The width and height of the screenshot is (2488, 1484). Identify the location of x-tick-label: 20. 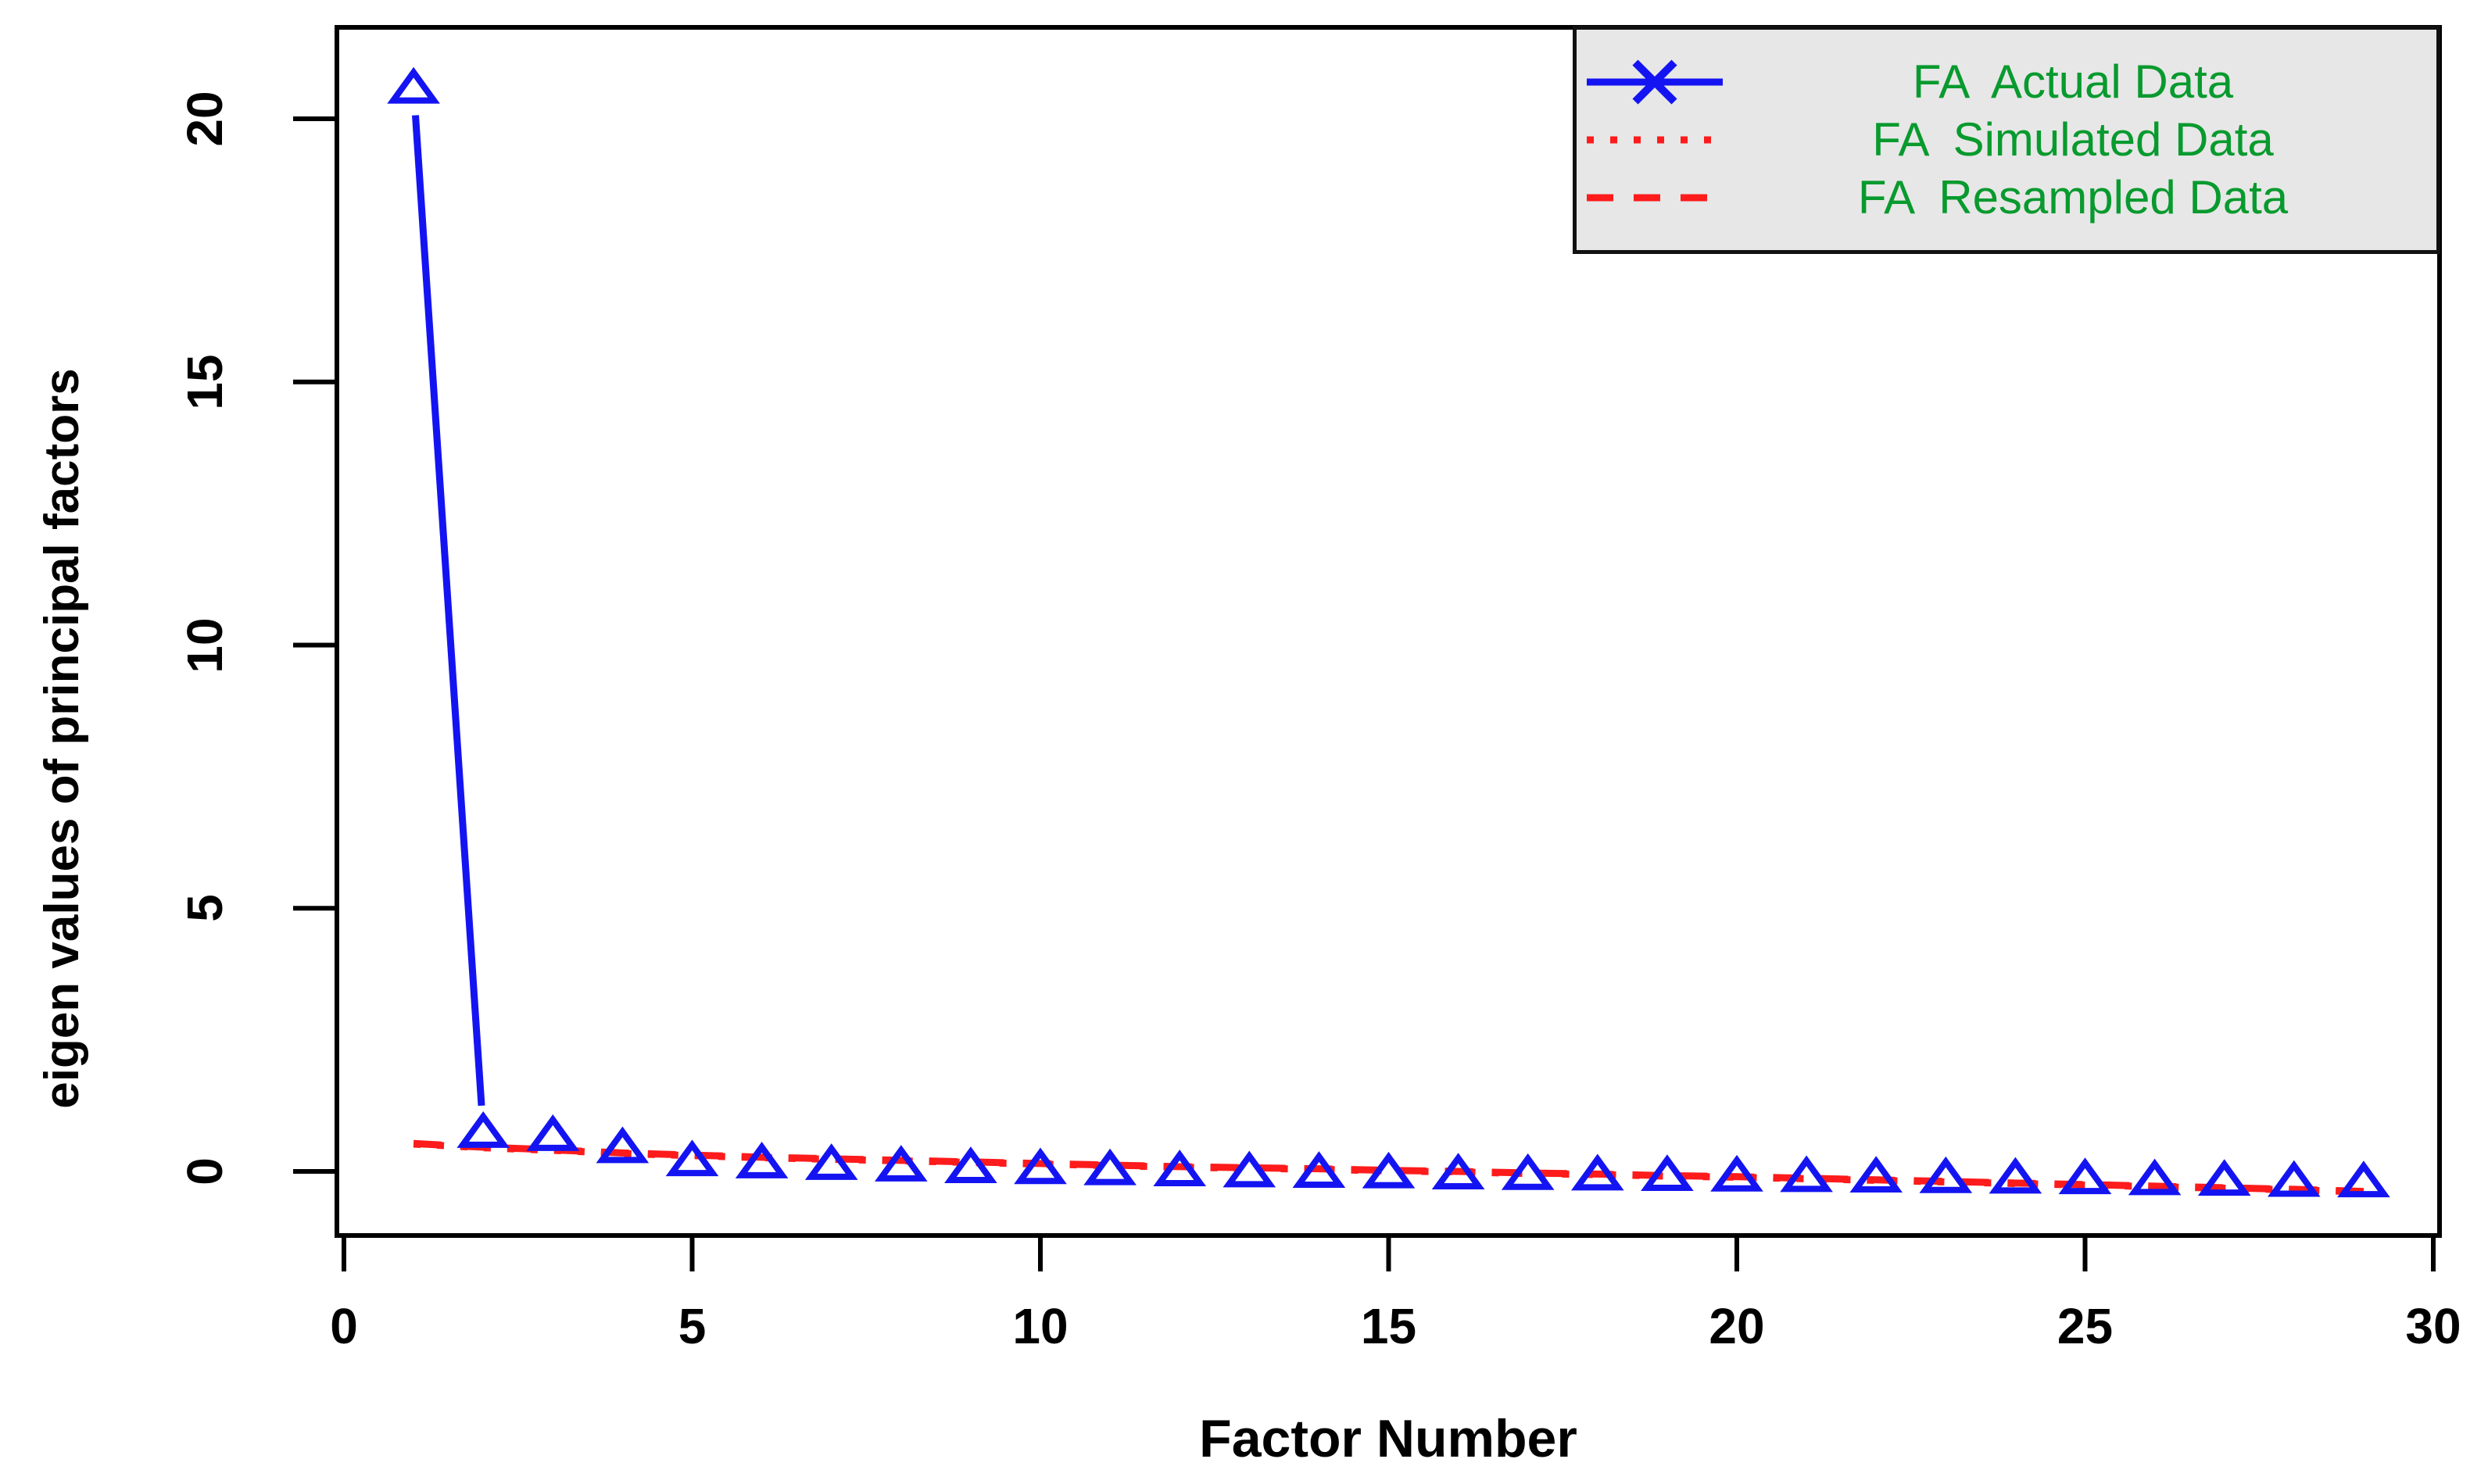
(1737, 1326).